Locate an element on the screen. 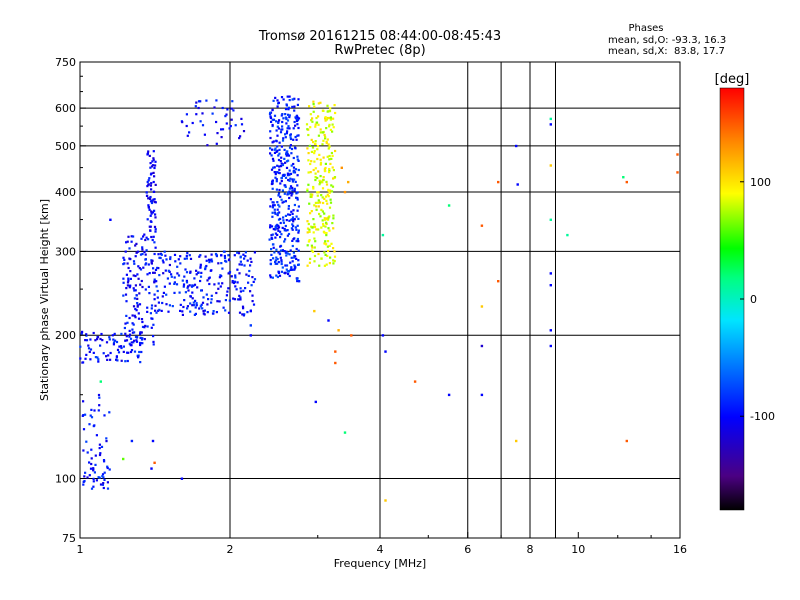 This screenshot has height=600, width=800. echo-cluster is located at coordinates (321, 183).